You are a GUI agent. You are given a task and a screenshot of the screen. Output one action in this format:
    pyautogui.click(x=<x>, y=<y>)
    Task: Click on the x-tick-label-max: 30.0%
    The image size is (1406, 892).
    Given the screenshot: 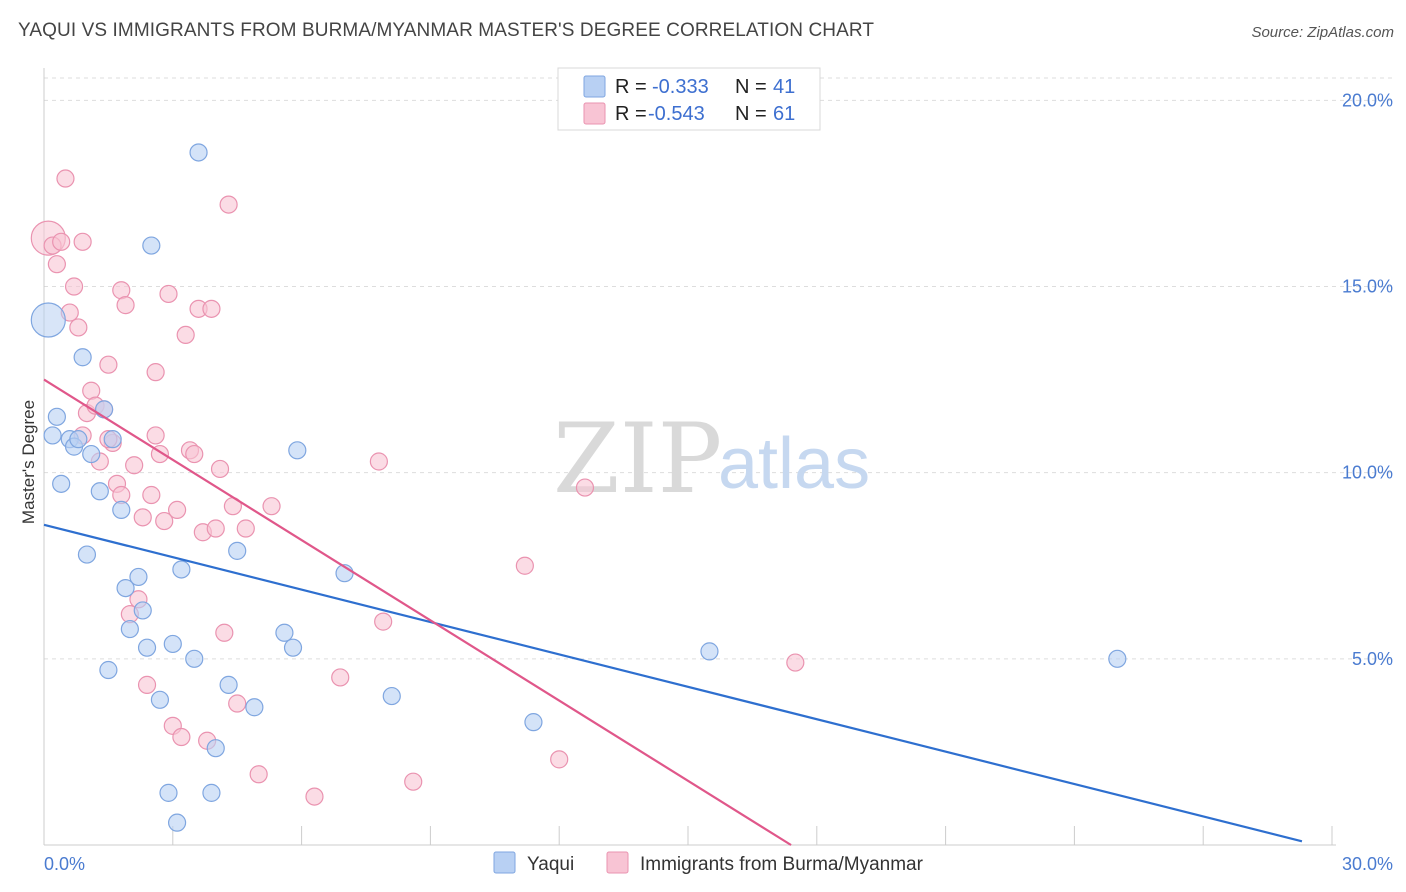 What is the action you would take?
    pyautogui.click(x=1367, y=864)
    